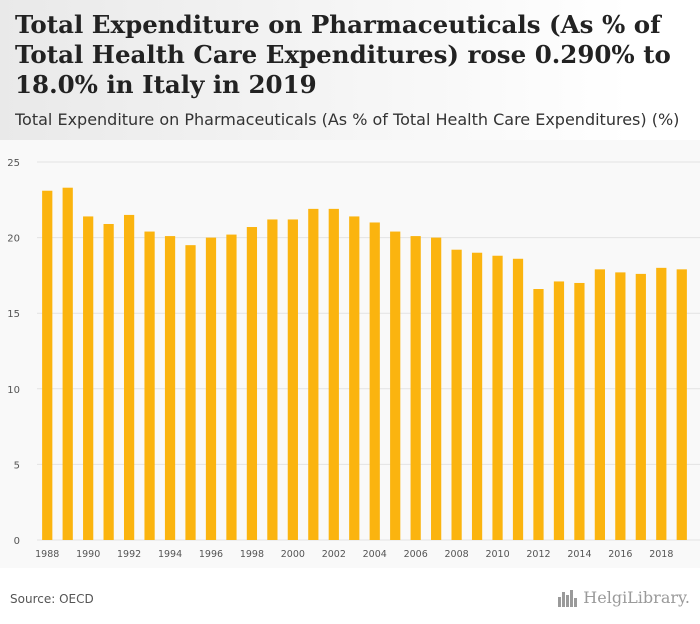  I want to click on bar-2006, so click(415, 388).